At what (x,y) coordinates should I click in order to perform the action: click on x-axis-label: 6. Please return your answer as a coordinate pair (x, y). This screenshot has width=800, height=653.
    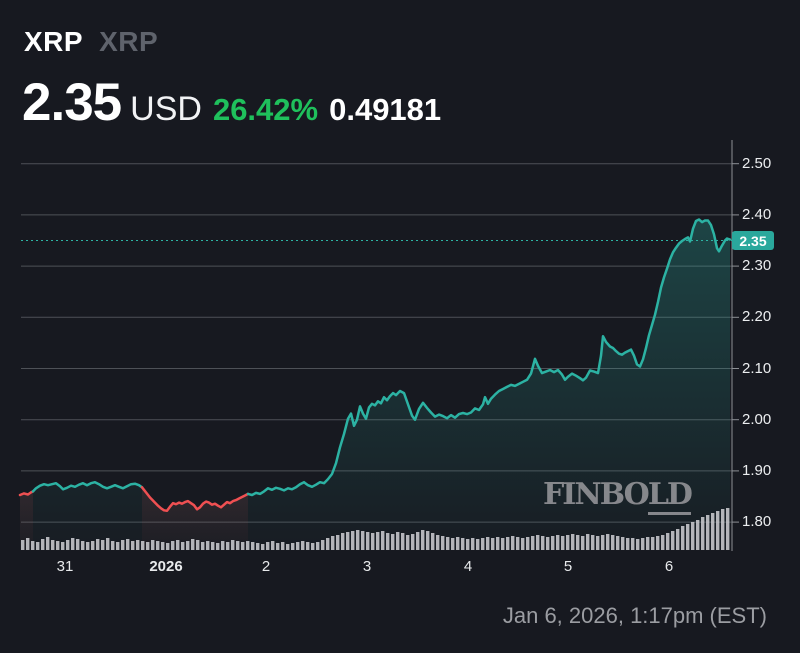
    Looking at the image, I should click on (669, 566).